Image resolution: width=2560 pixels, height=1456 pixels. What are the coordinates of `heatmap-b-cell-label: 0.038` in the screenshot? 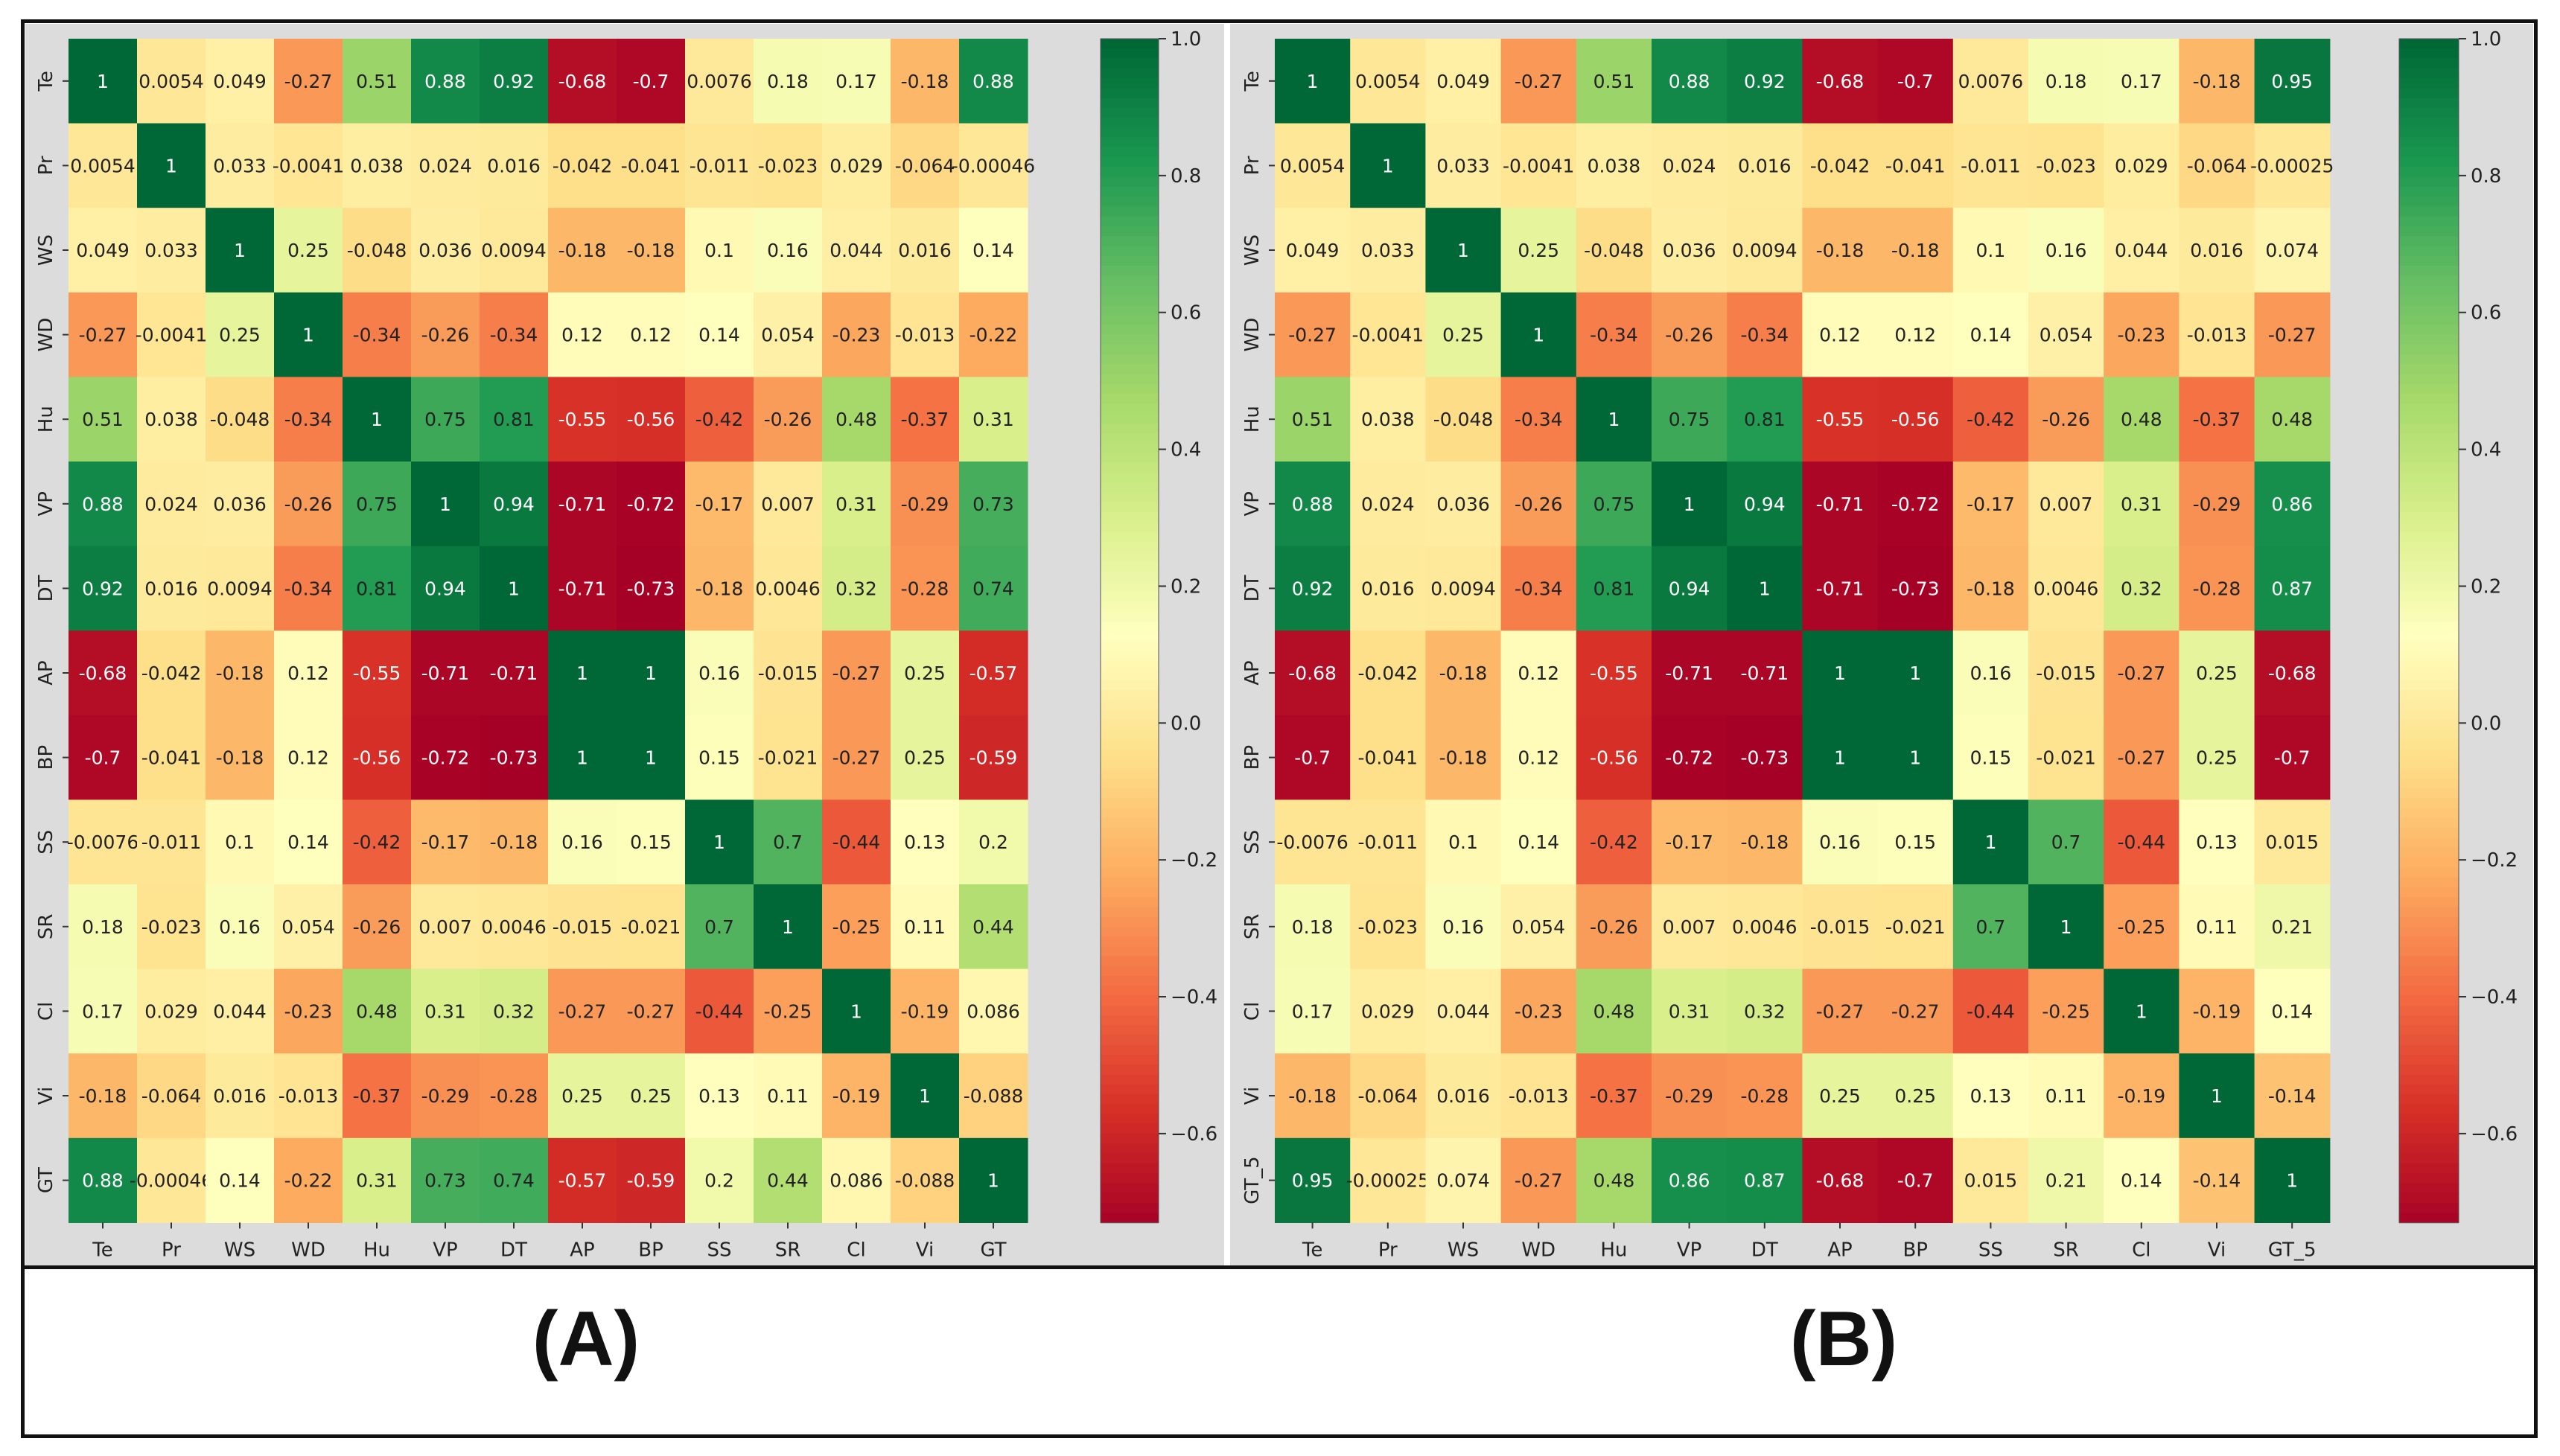 It's located at (1388, 419).